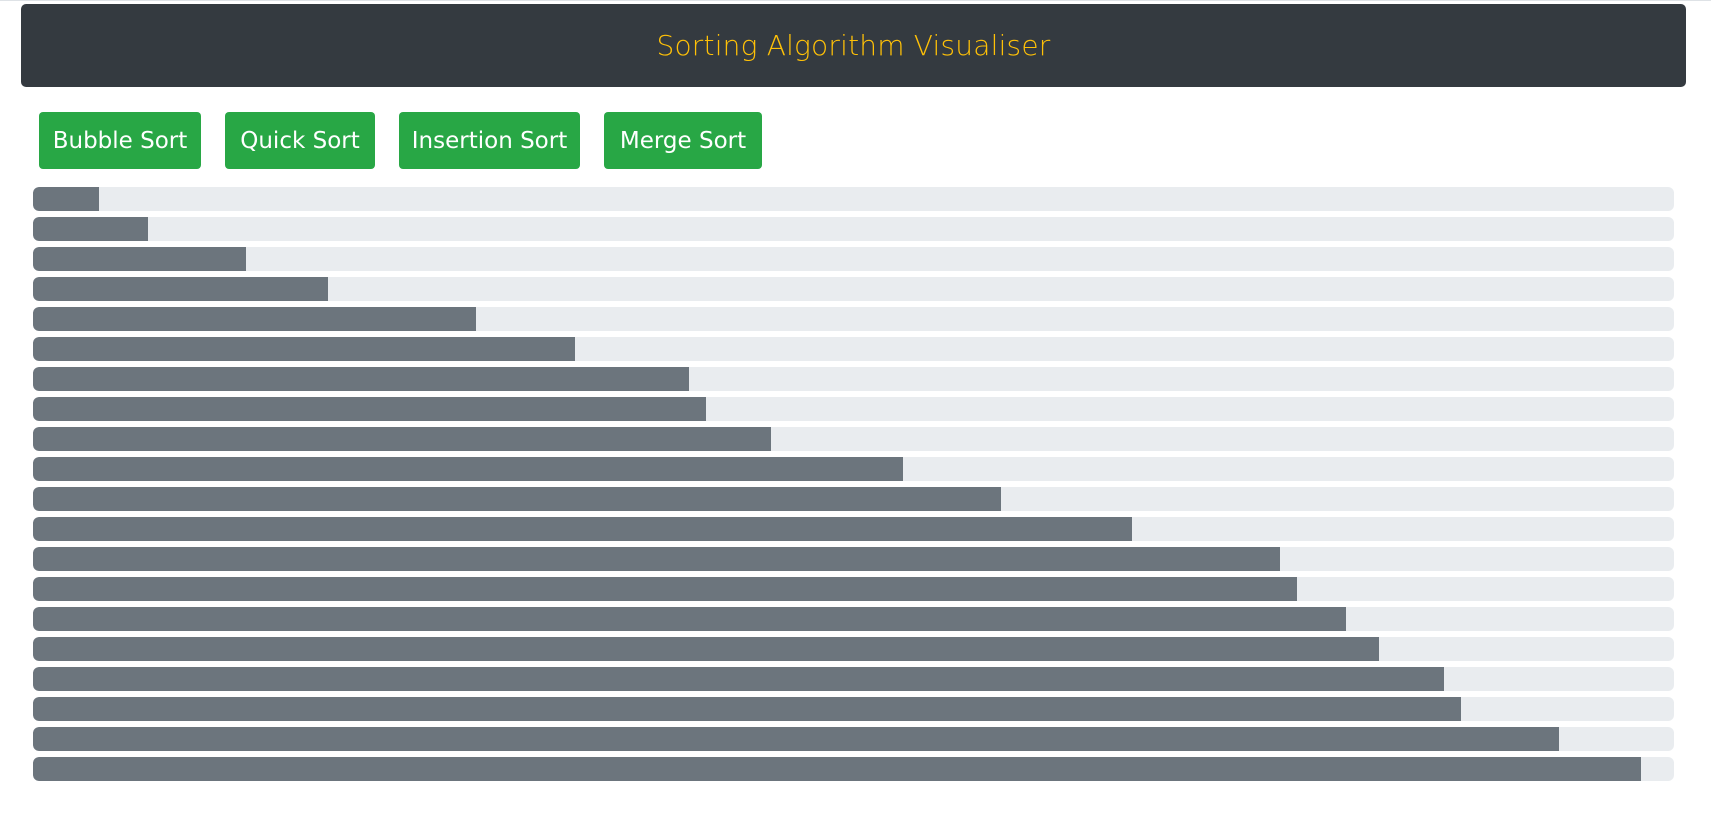 Image resolution: width=1711 pixels, height=817 pixels. I want to click on quick-sort-button: Quick Sort, so click(300, 140).